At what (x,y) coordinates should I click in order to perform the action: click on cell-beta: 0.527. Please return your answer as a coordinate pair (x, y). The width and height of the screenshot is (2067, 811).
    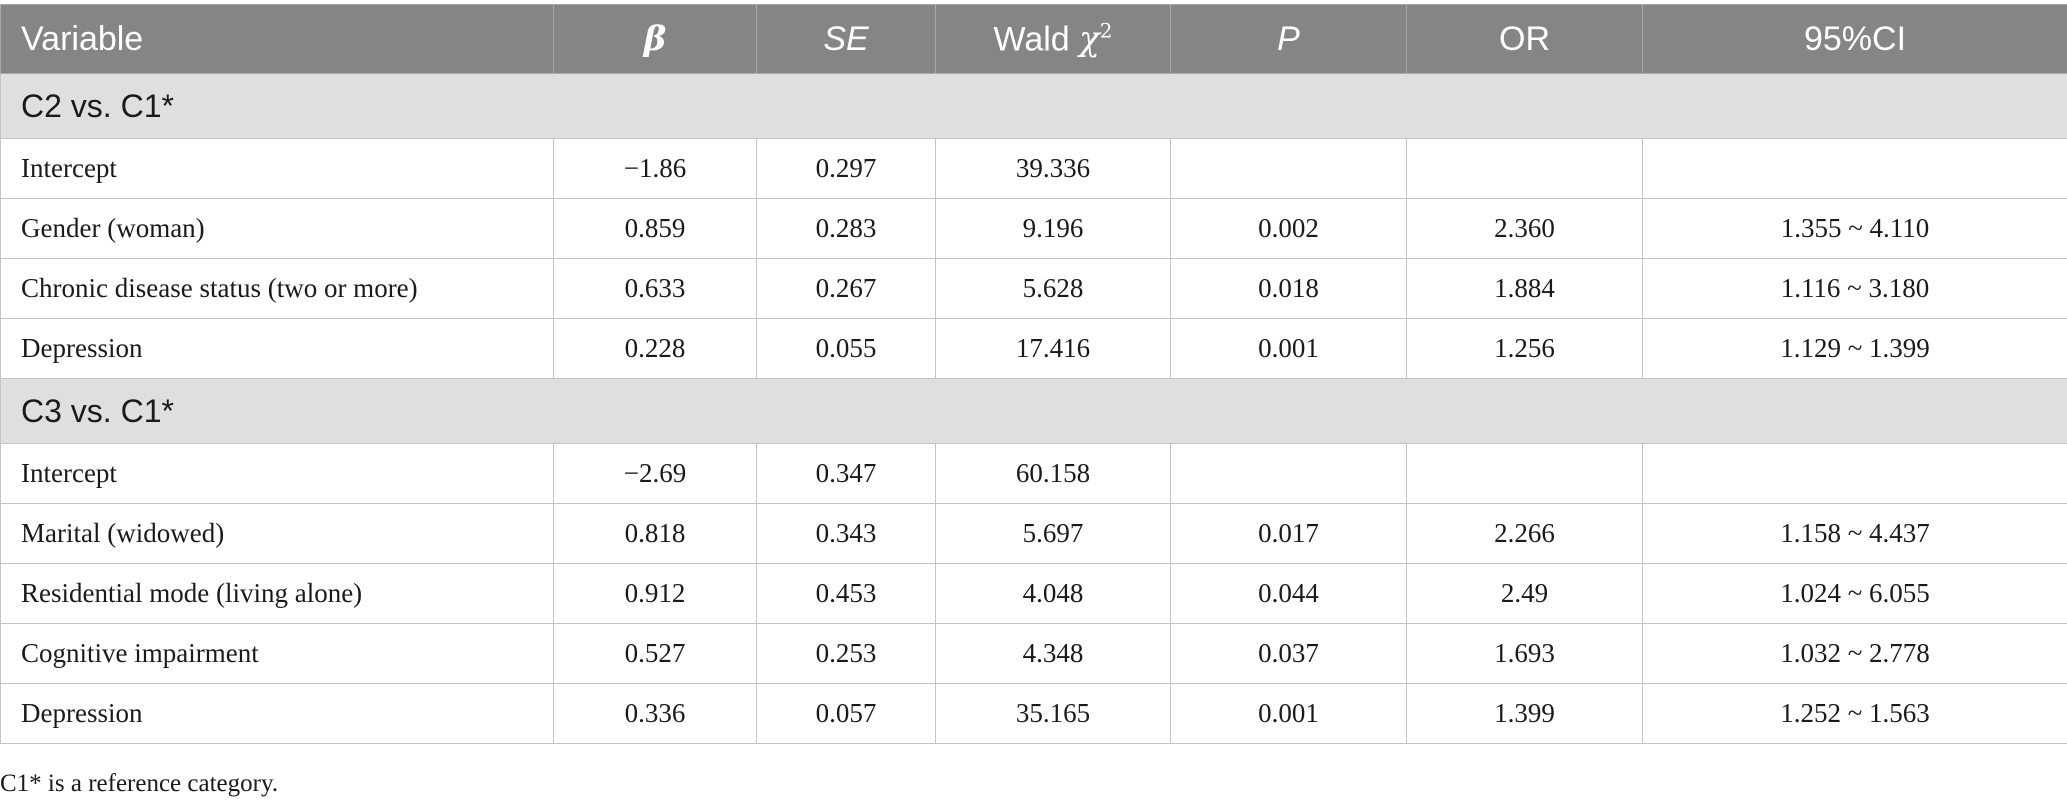
    Looking at the image, I should click on (655, 653).